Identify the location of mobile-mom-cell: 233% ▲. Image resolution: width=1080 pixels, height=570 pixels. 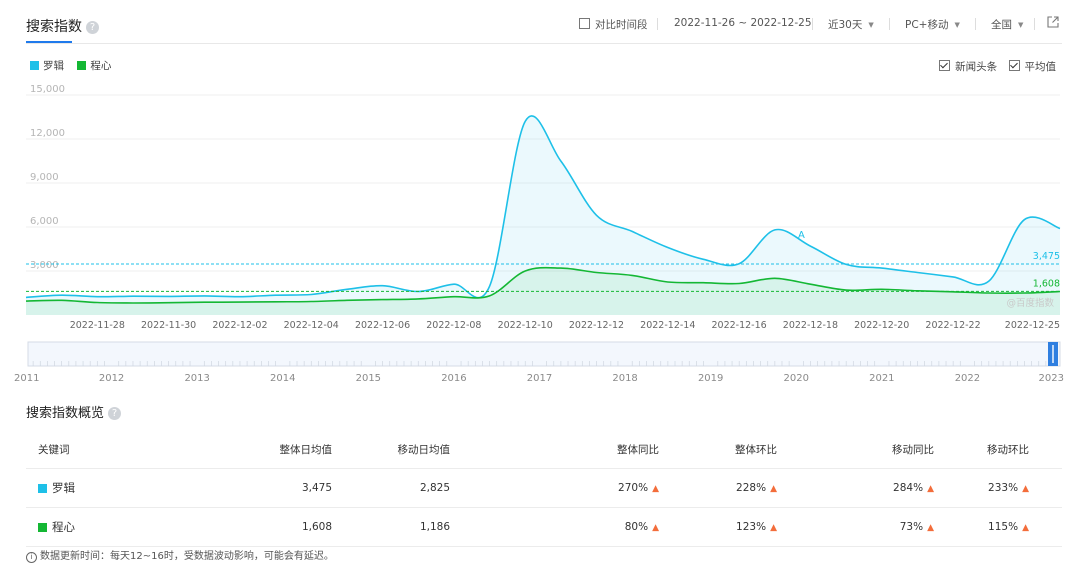
(998, 488).